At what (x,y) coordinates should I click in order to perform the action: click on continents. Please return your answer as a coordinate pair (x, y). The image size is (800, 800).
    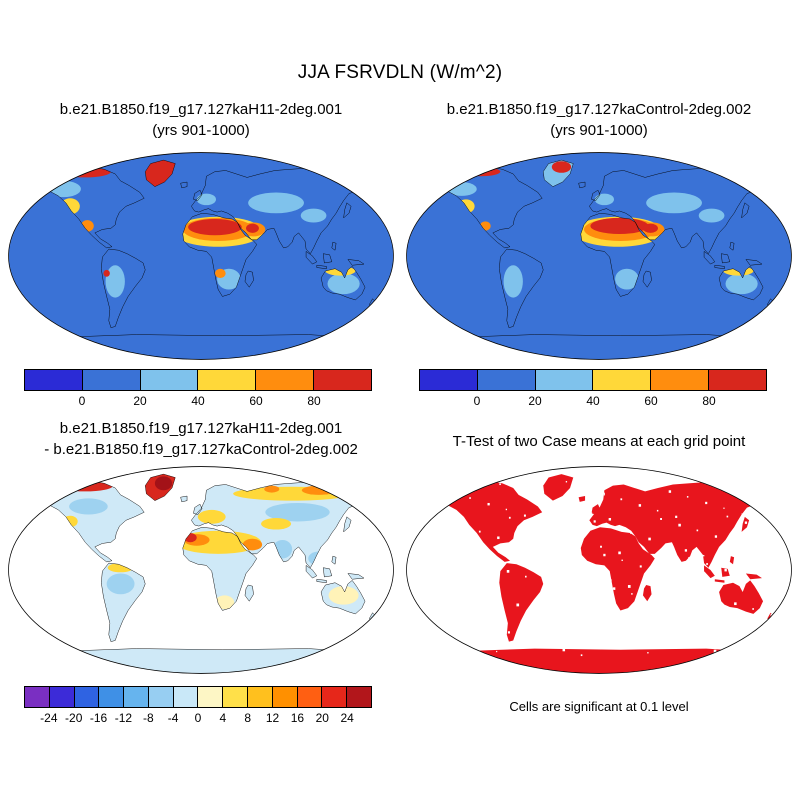
    Looking at the image, I should click on (601, 574).